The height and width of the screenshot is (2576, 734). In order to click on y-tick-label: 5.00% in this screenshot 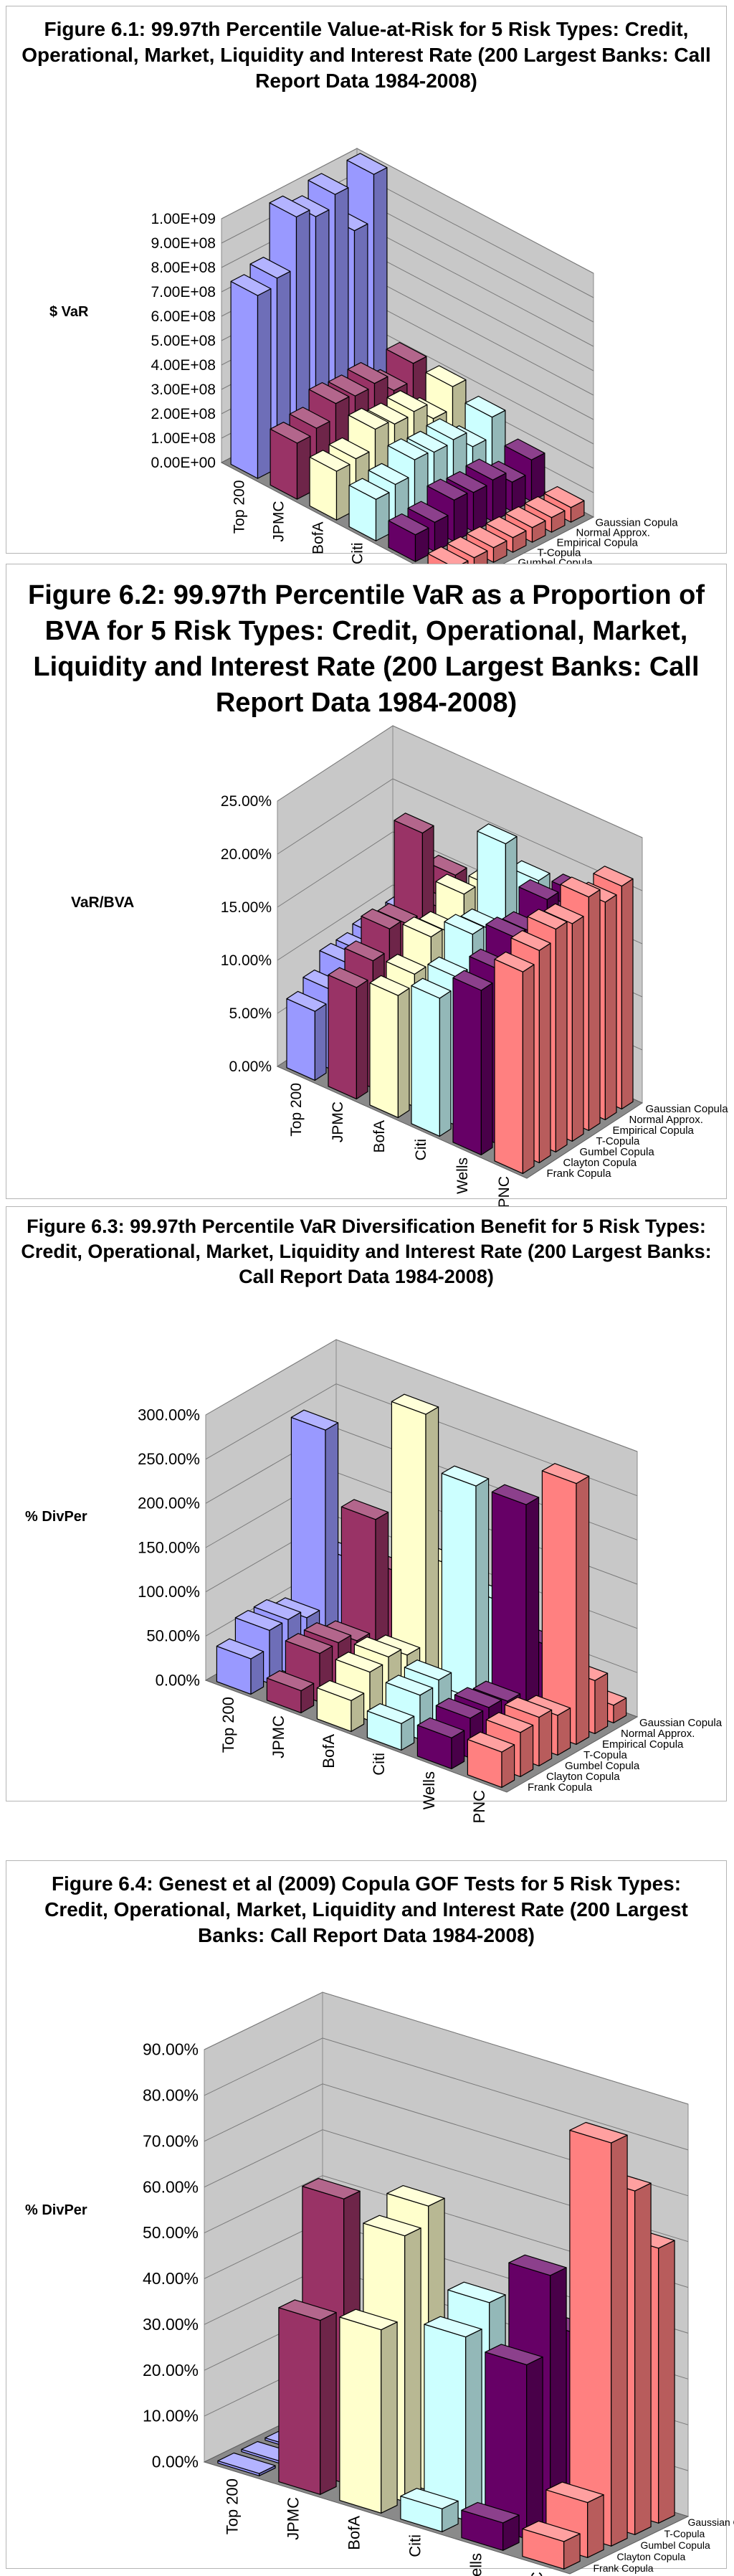, I will do `click(250, 1013)`.